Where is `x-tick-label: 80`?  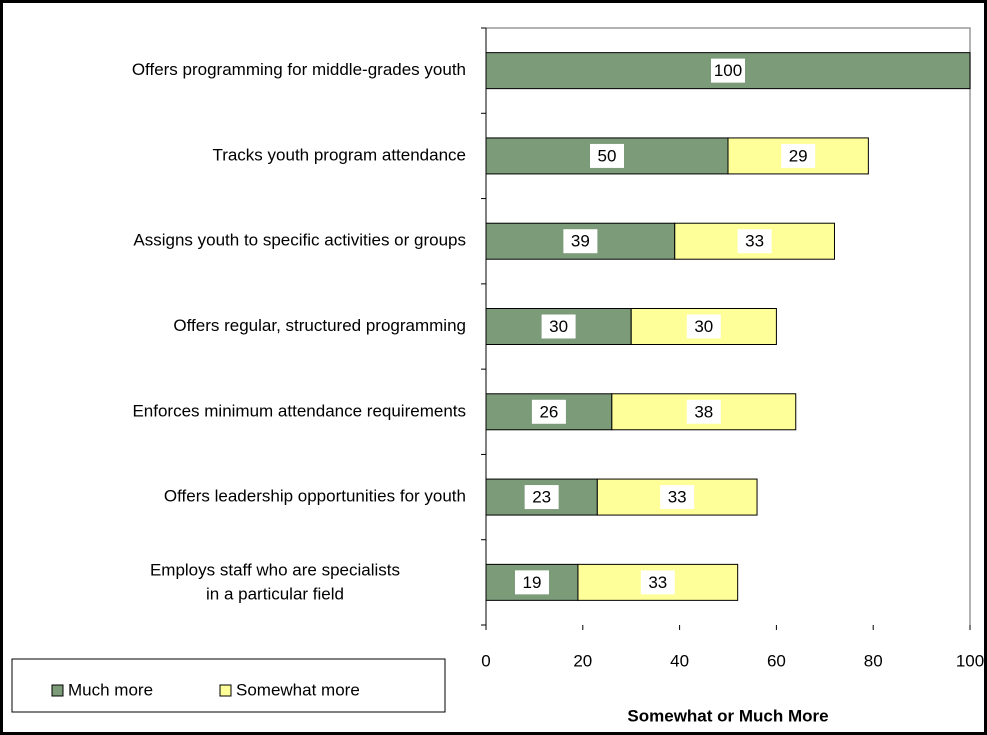
x-tick-label: 80 is located at coordinates (873, 660).